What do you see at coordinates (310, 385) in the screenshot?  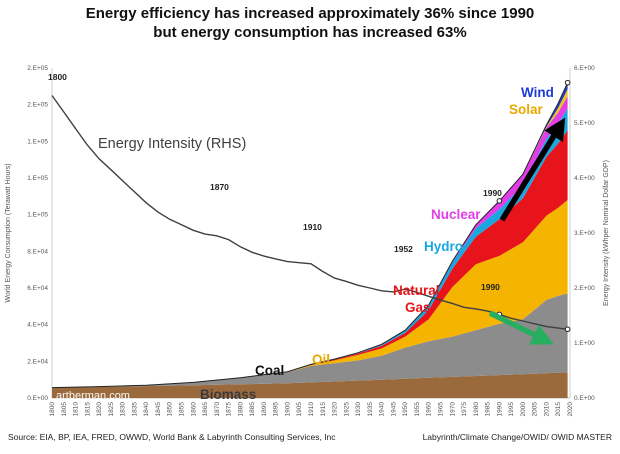 I see `area-biomass` at bounding box center [310, 385].